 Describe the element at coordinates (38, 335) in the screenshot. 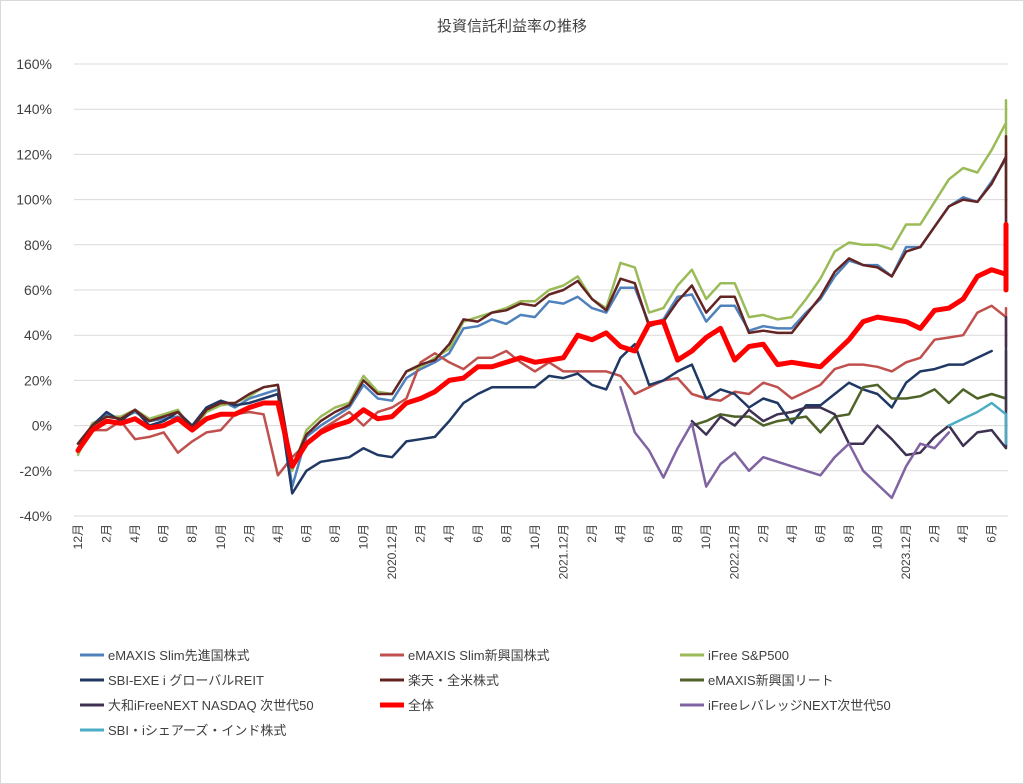

I see `y-tick-label: 40%` at that location.